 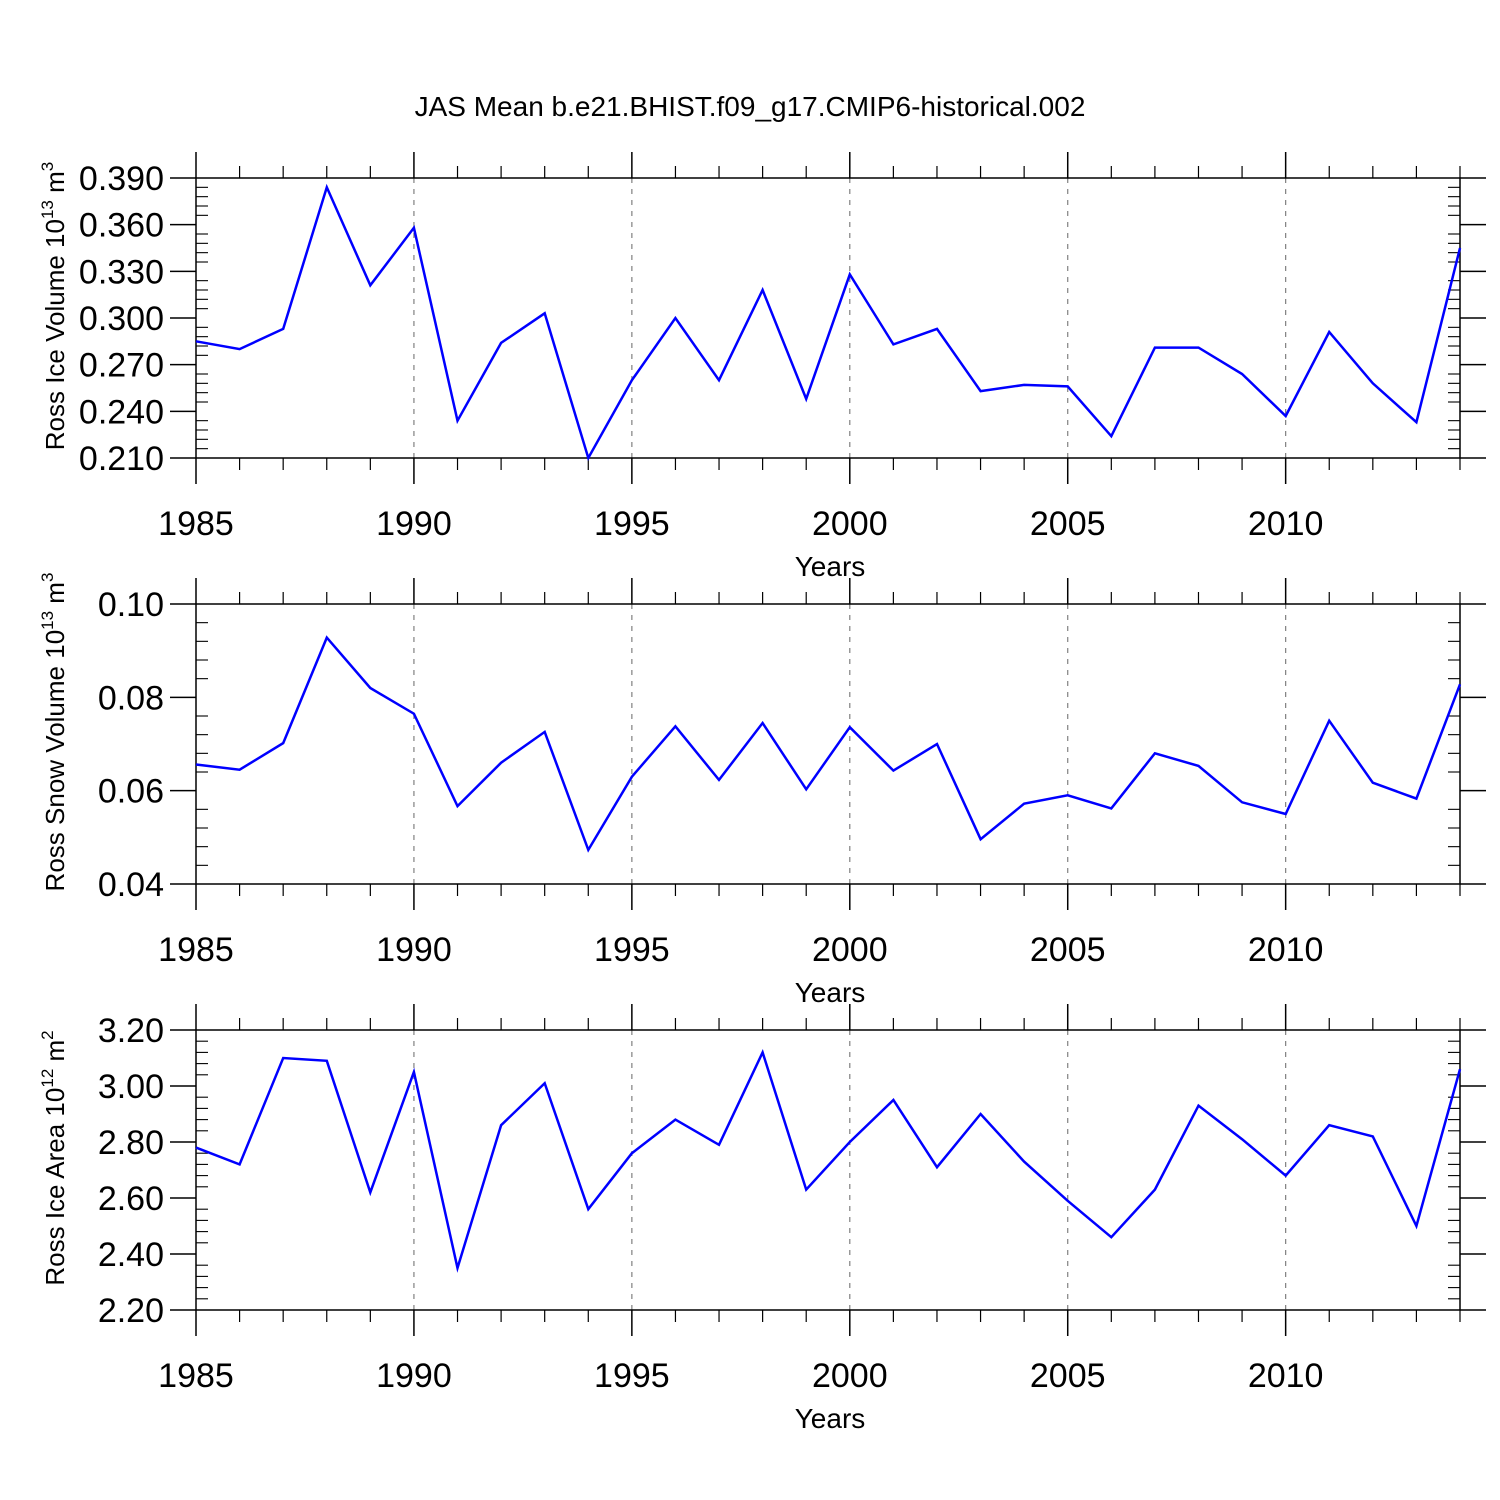 What do you see at coordinates (47, 1078) in the screenshot?
I see `y-axis-label-superscript: 12` at bounding box center [47, 1078].